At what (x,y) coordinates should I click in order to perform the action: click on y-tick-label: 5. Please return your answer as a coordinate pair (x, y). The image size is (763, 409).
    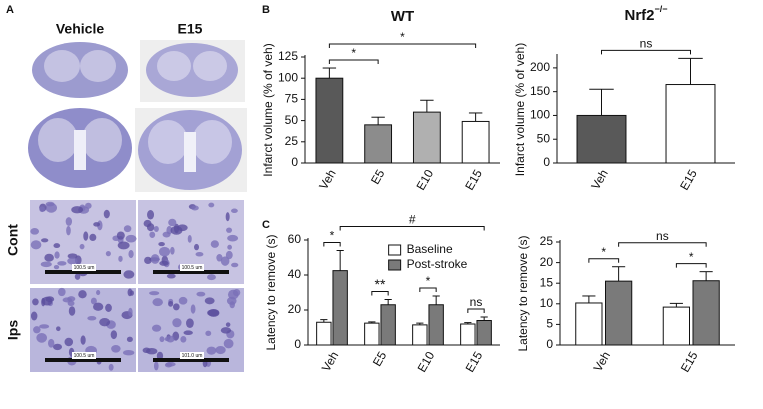
    Looking at the image, I should click on (549, 324).